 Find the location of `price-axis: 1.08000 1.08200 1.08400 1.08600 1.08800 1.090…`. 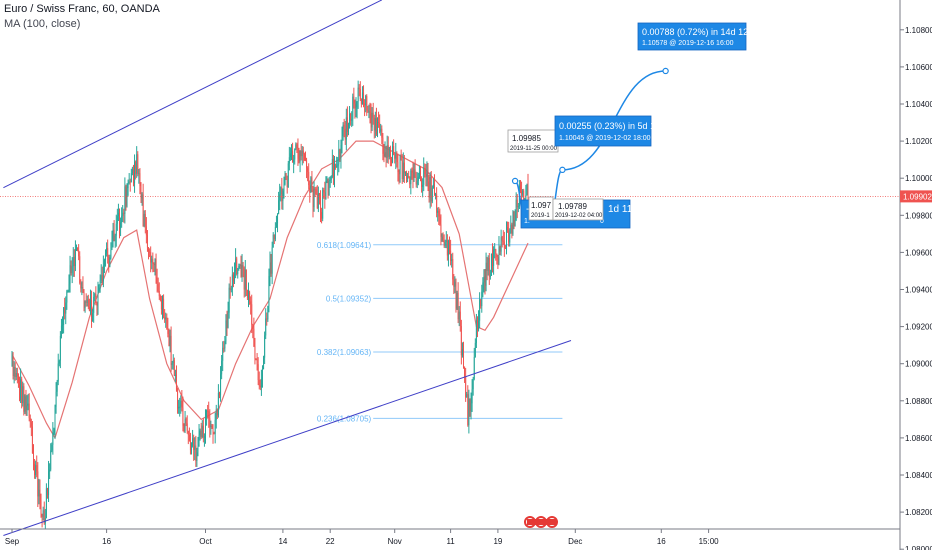

price-axis: 1.08000 1.08200 1.08400 1.08600 1.08800 1.090… is located at coordinates (915, 277).